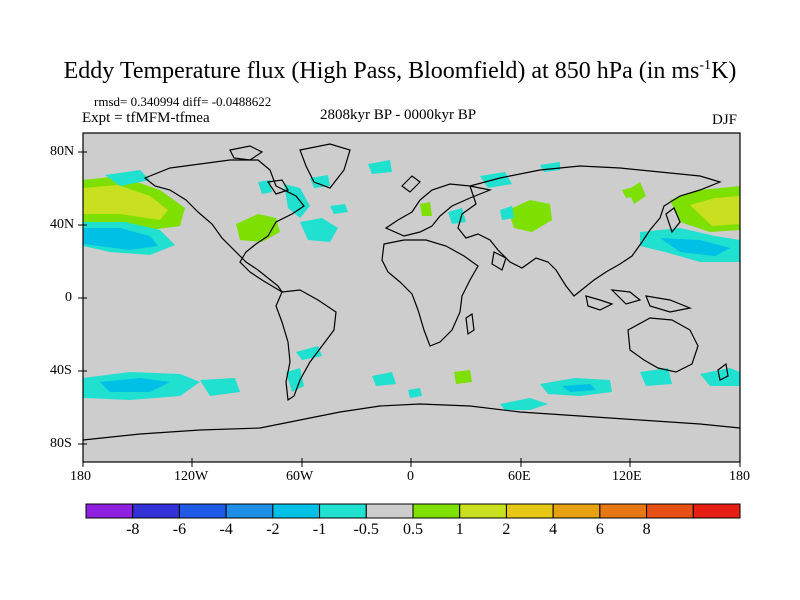 This screenshot has width=800, height=600. What do you see at coordinates (62, 224) in the screenshot?
I see `y-tick-label: 40N` at bounding box center [62, 224].